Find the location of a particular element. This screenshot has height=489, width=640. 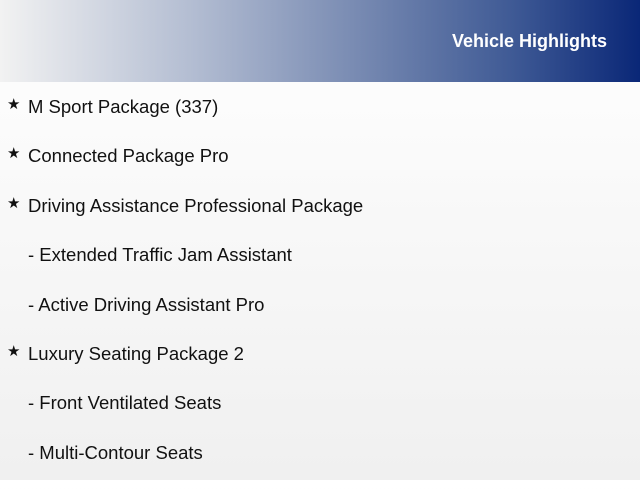

item-text: - Active Driving Assistant Pro is located at coordinates (146, 304).